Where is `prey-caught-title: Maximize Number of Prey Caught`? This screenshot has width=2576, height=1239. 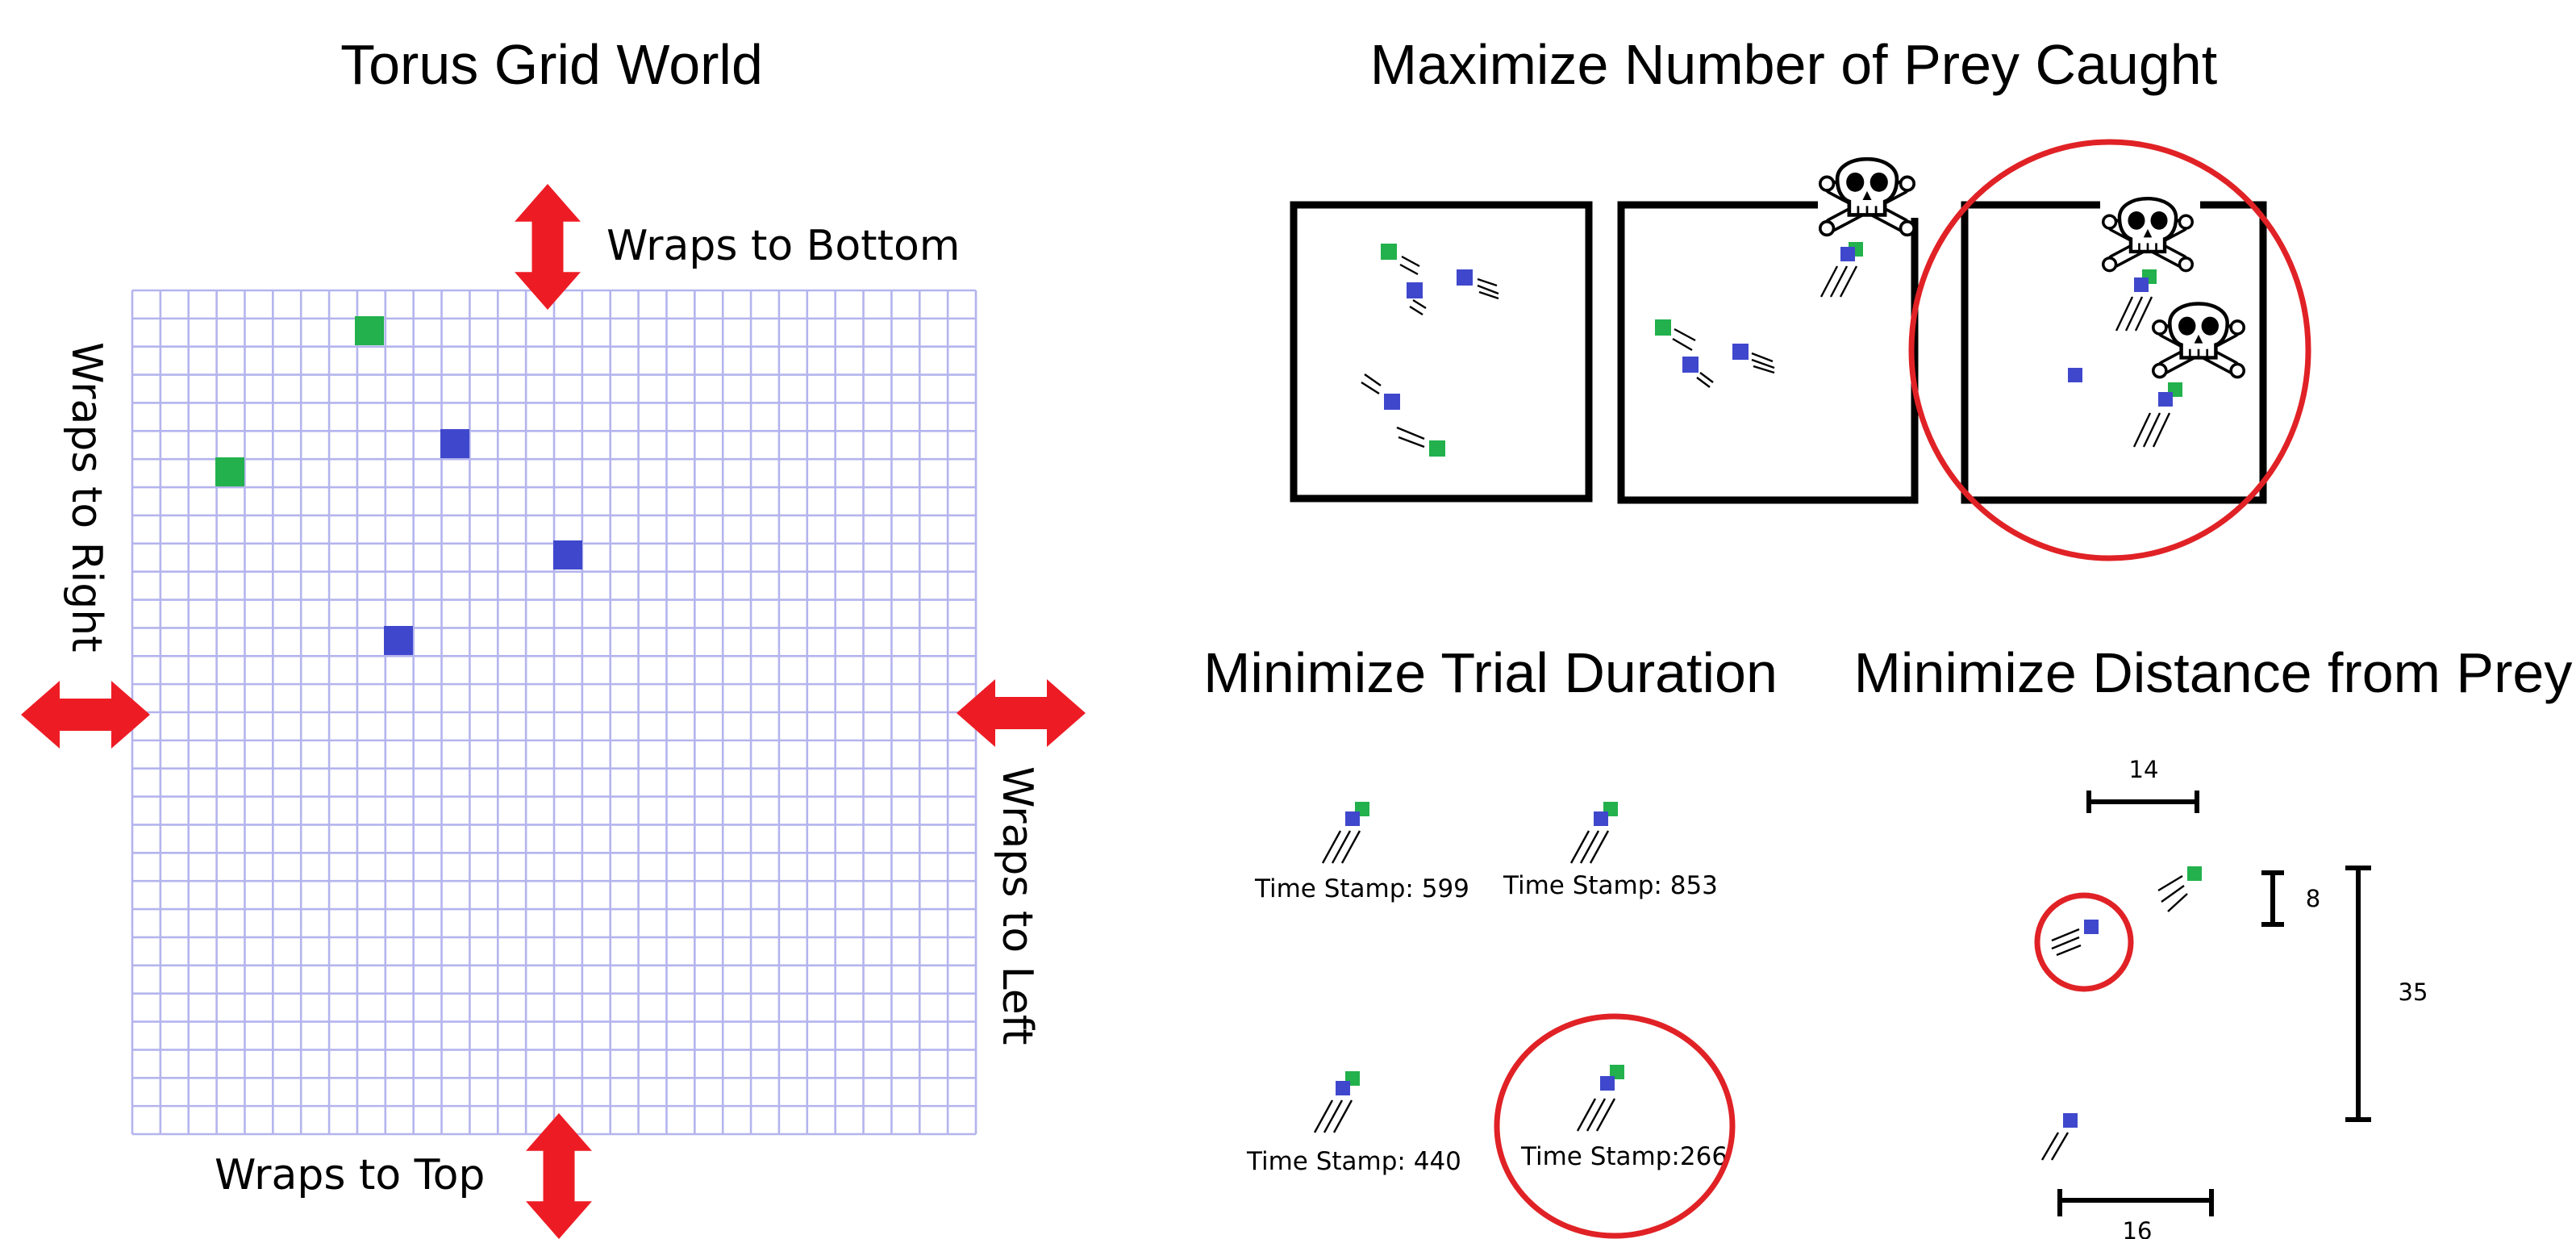 prey-caught-title: Maximize Number of Prey Caught is located at coordinates (1793, 65).